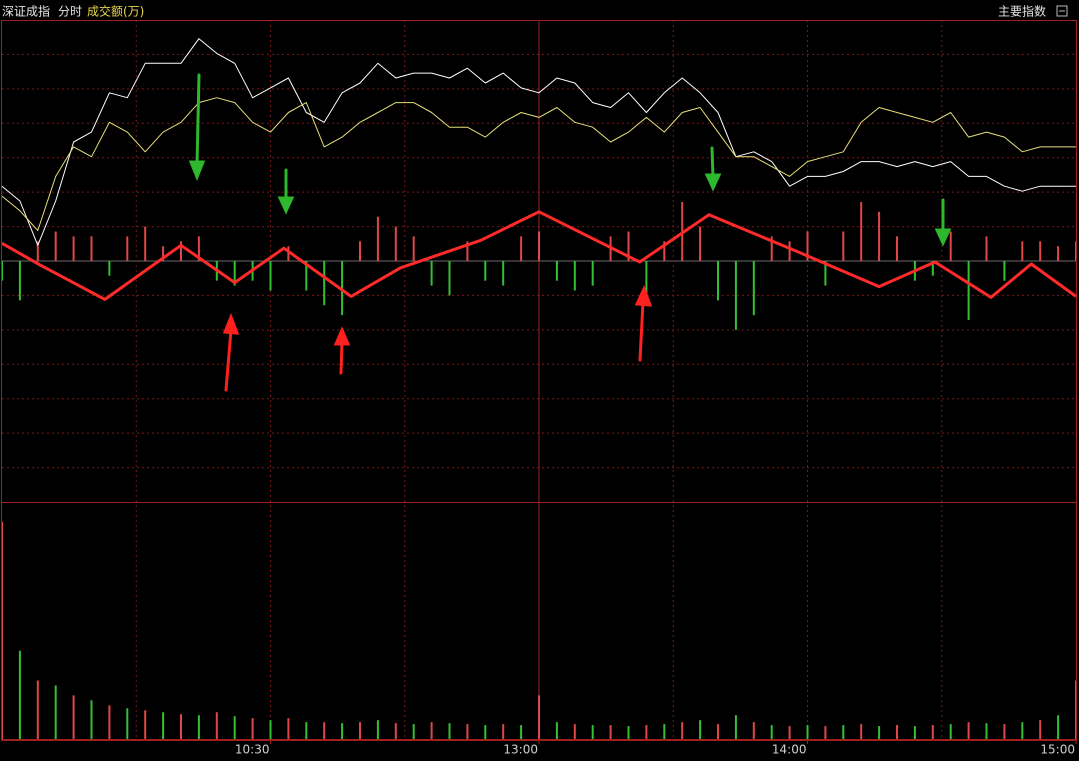  Describe the element at coordinates (520, 750) in the screenshot. I see `x-tick-label: 13:00` at that location.